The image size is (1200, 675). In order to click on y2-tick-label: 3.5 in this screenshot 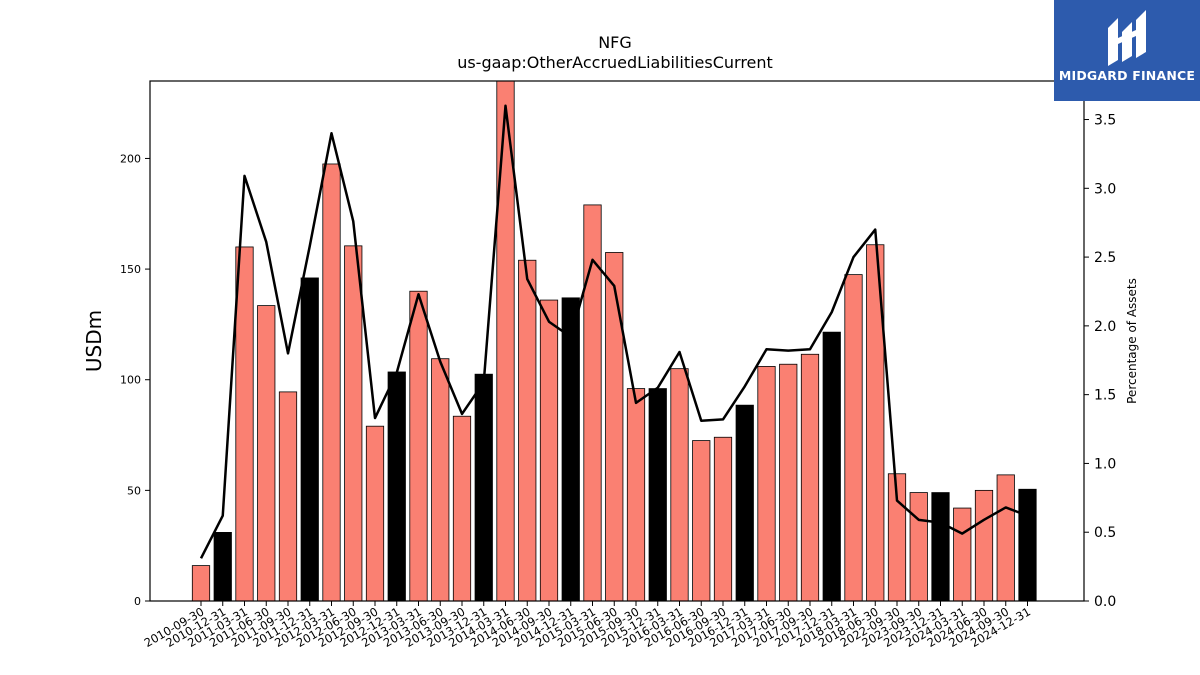, I will do `click(1105, 121)`.